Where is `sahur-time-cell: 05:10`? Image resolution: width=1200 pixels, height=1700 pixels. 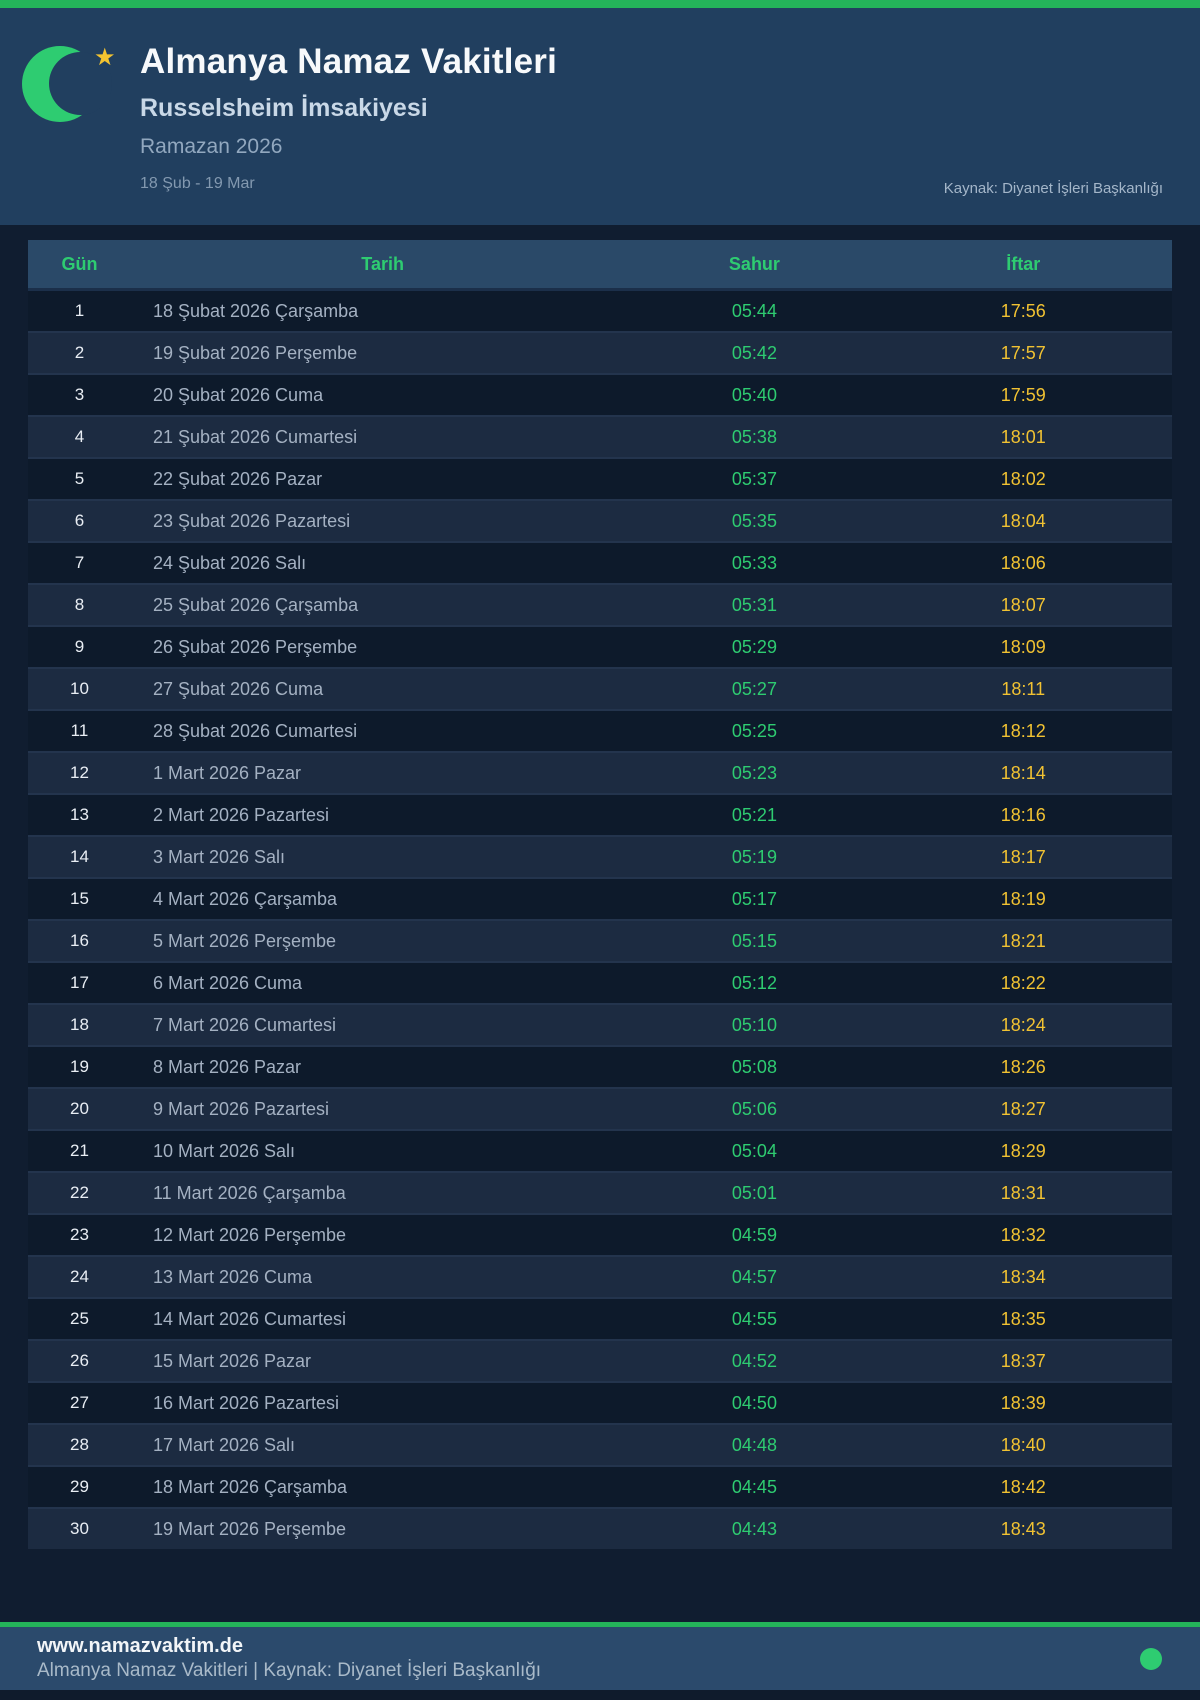 sahur-time-cell: 05:10 is located at coordinates (754, 1024).